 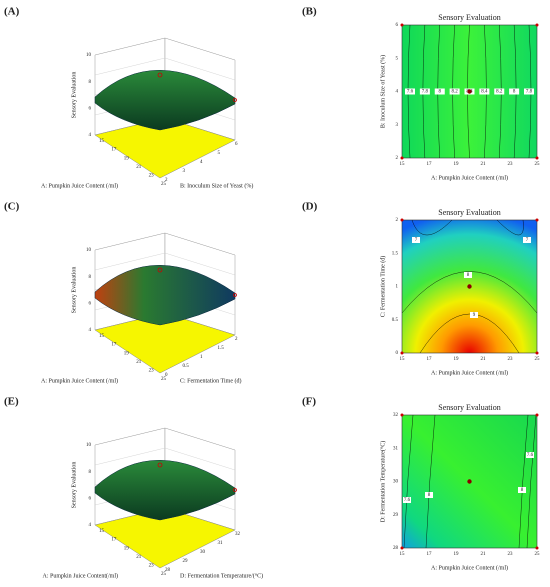 I want to click on y-tick-label: 31, so click(x=221, y=543).